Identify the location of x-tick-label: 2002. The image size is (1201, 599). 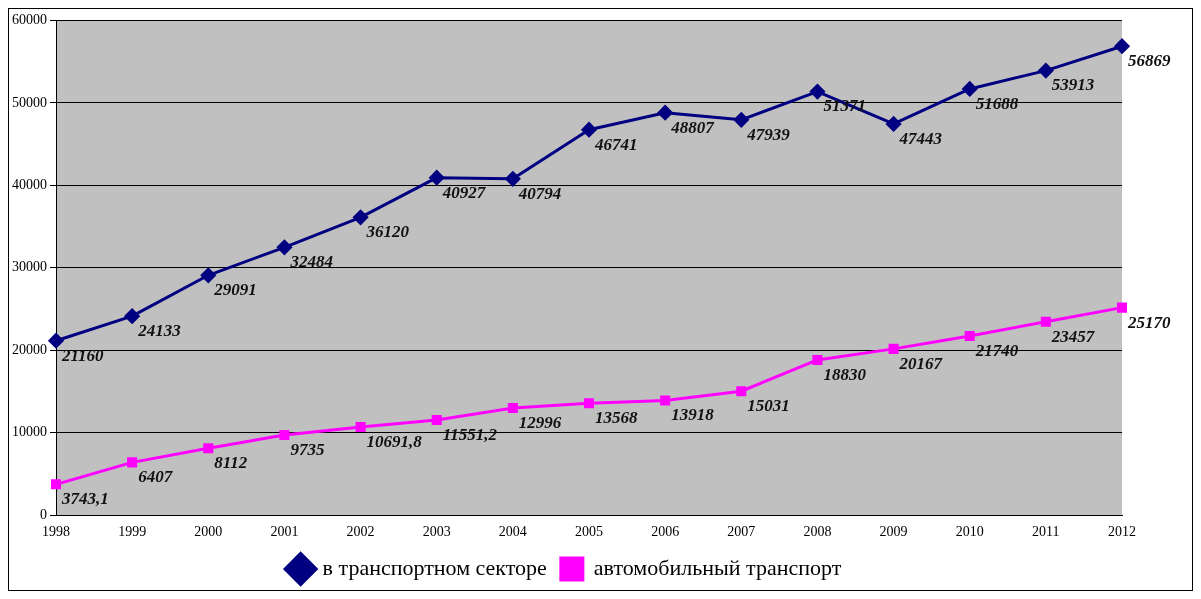
(360, 532).